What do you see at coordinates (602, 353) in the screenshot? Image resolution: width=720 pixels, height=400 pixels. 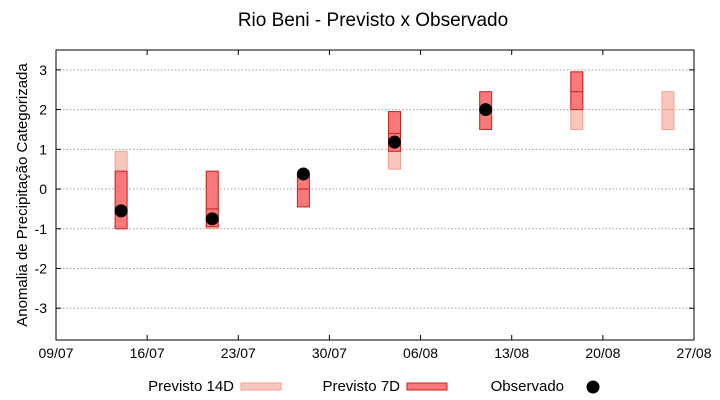 I see `x-tick-label: 20/08` at bounding box center [602, 353].